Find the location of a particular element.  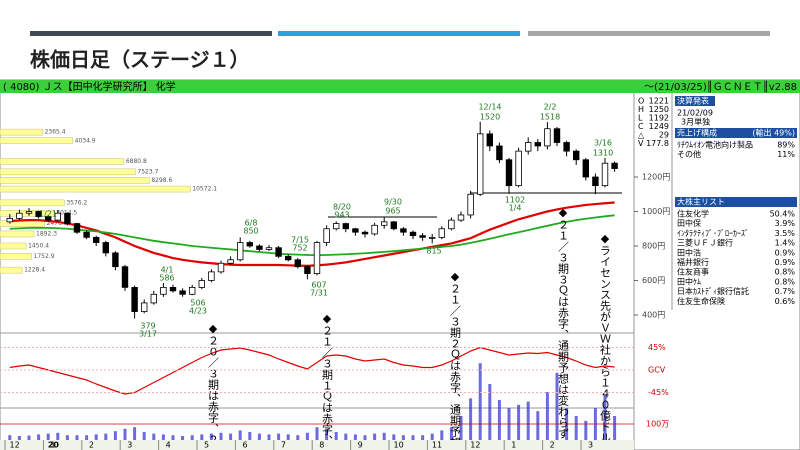

y-tick-label: 400円 is located at coordinates (653, 314).